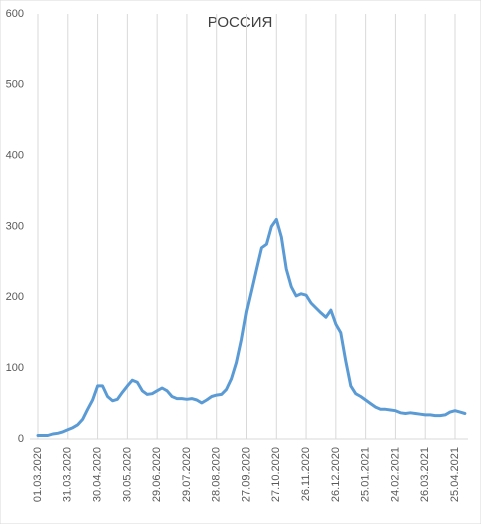 This screenshot has width=481, height=524. I want to click on x-tick-label: 24.02.2021, so click(395, 474).